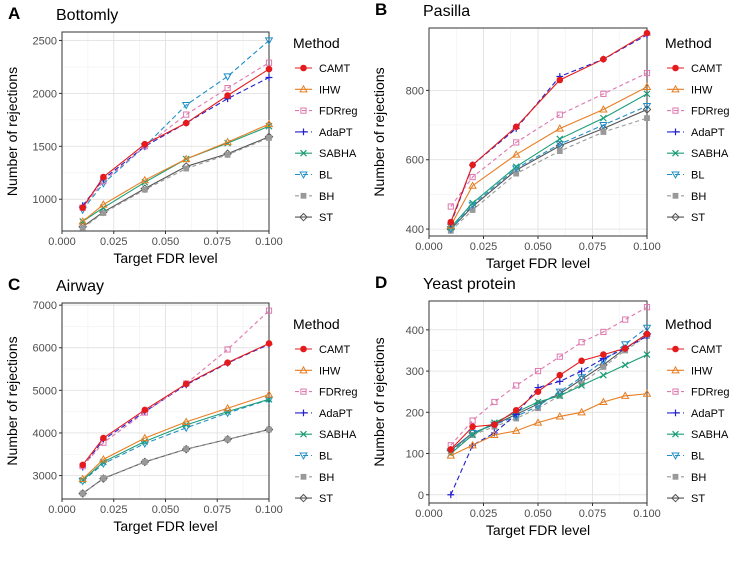  What do you see at coordinates (303, 68) in the screenshot?
I see `legend-marker-camt` at bounding box center [303, 68].